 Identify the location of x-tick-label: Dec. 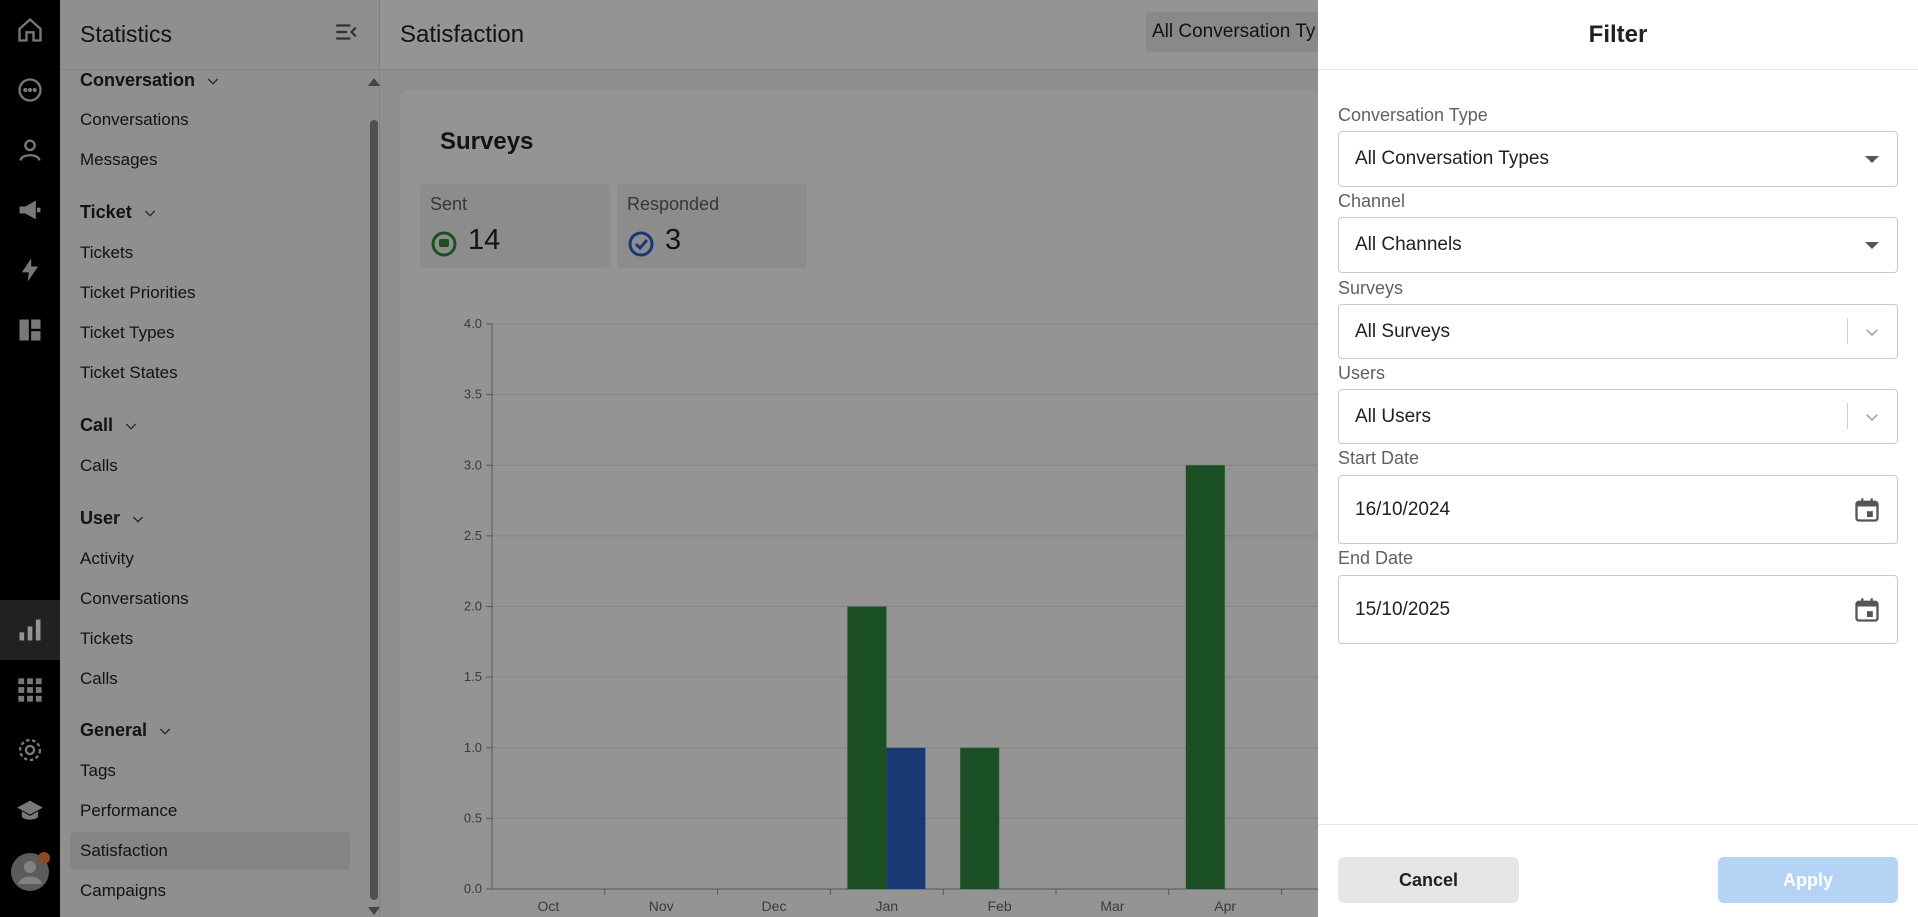
(774, 906).